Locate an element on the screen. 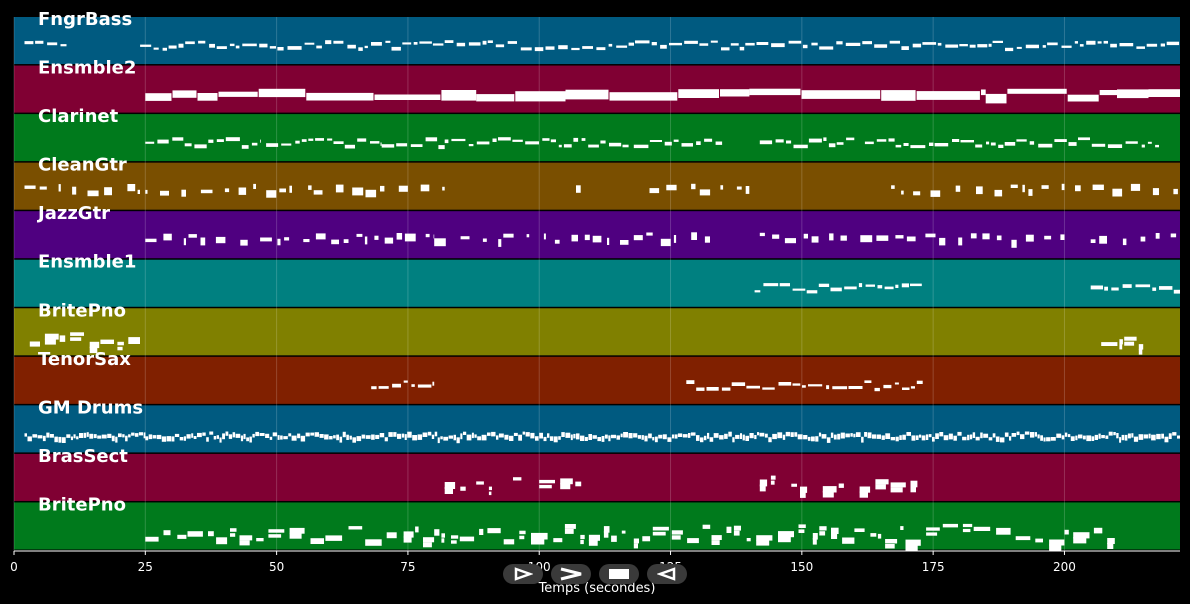 This screenshot has width=1190, height=604. play-backward-button is located at coordinates (667, 574).